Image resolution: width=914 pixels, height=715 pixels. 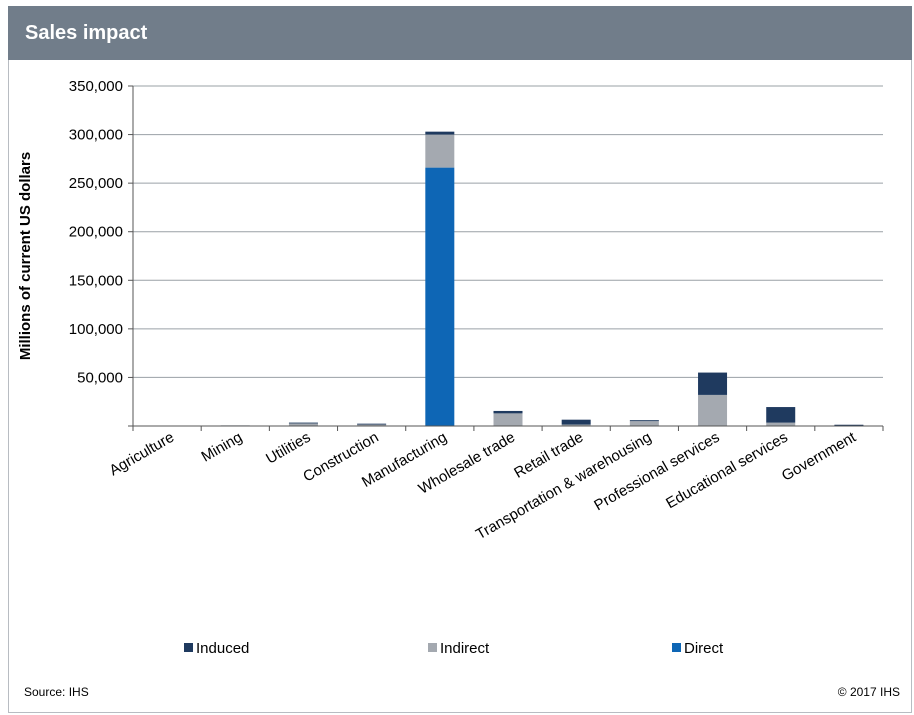 I want to click on y-tick-label: 100,000, so click(x=96, y=329).